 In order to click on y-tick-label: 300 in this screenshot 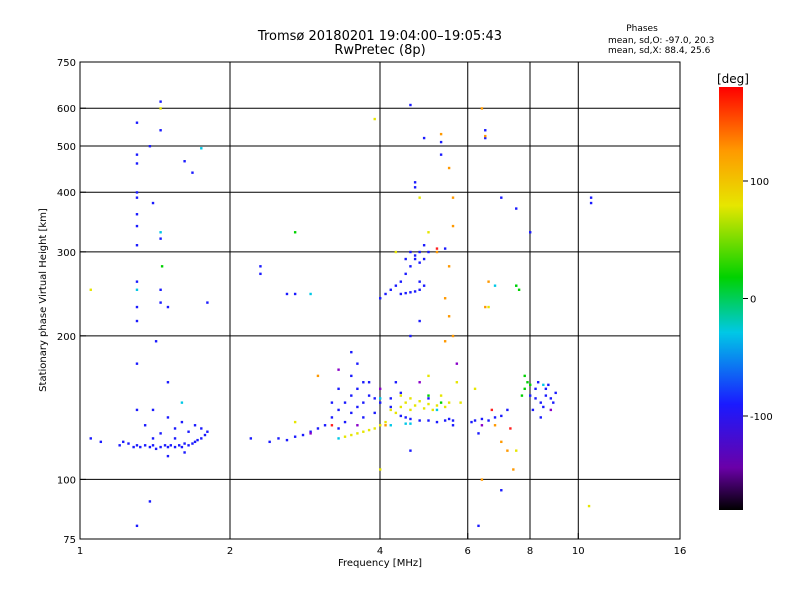, I will do `click(66, 253)`.